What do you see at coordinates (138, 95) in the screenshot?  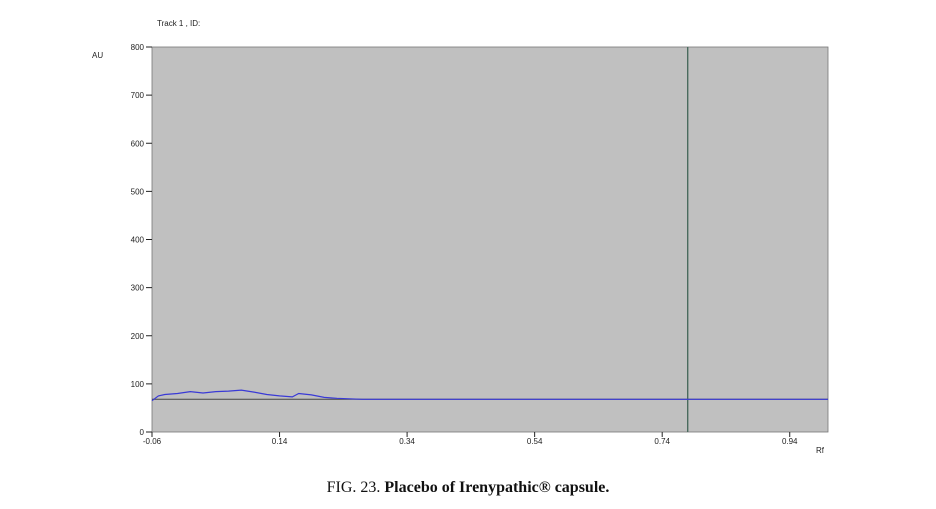 I see `y-tick-label: 700` at bounding box center [138, 95].